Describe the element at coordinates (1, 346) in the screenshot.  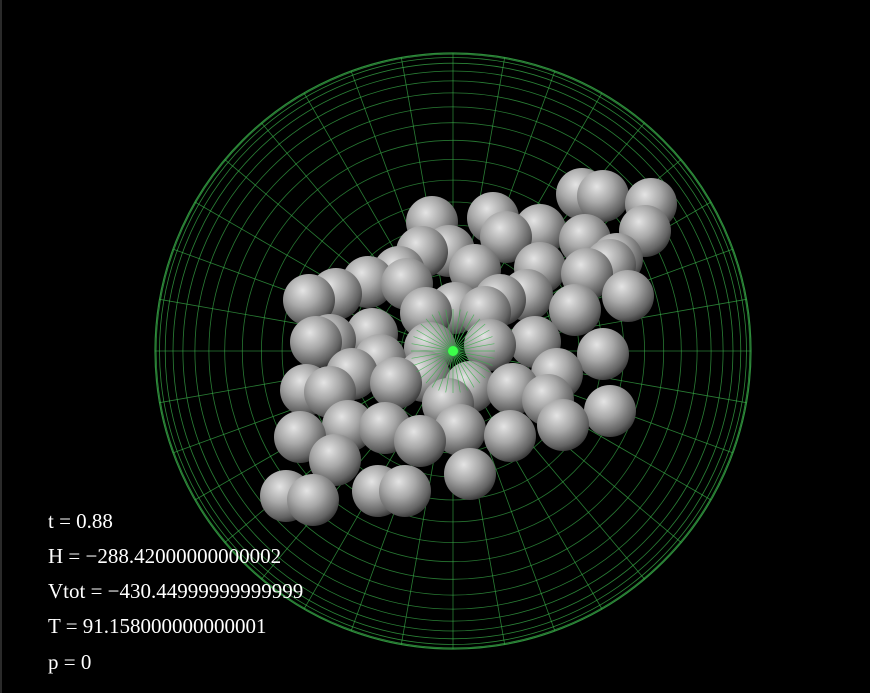
I see `window-edge` at that location.